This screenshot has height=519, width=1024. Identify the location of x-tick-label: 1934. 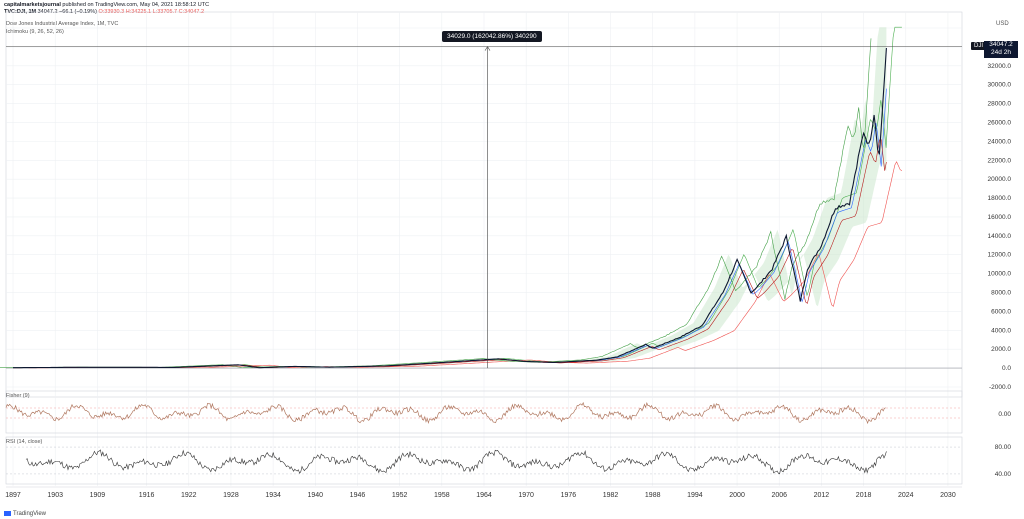
(273, 495).